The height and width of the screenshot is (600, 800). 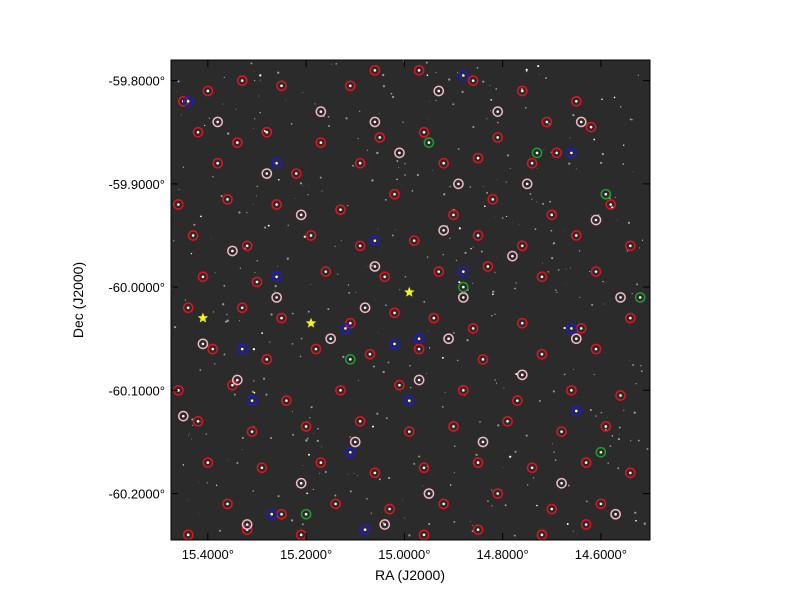 I want to click on y-tick-label: -60.1000°, so click(x=136, y=390).